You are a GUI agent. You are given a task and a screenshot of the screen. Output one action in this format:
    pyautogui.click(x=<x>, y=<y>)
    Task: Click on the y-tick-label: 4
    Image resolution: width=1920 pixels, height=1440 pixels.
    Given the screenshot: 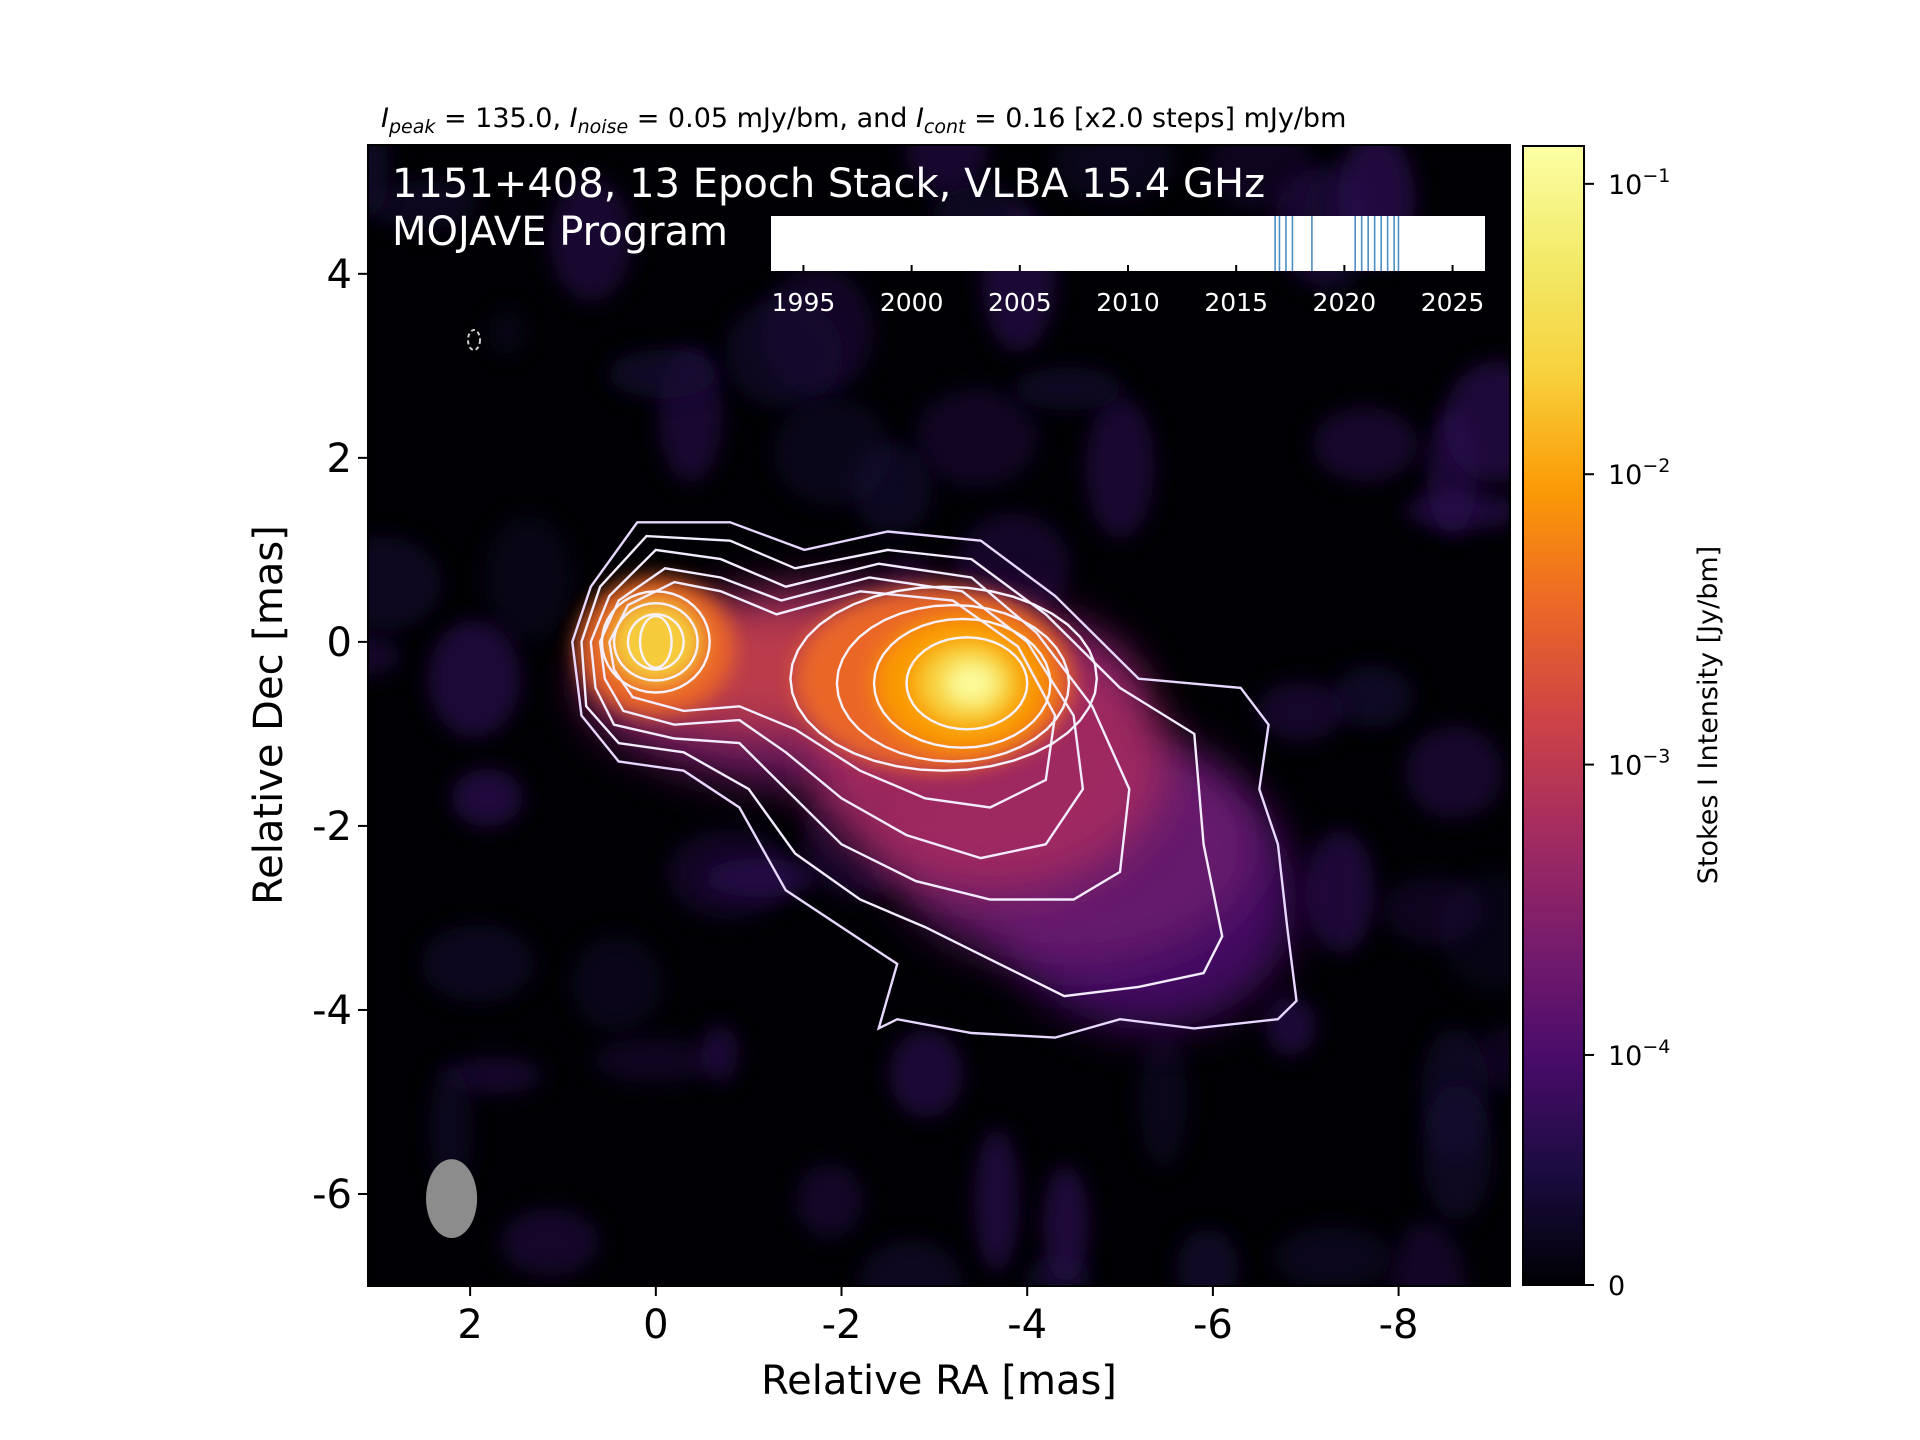 What is the action you would take?
    pyautogui.click(x=339, y=275)
    